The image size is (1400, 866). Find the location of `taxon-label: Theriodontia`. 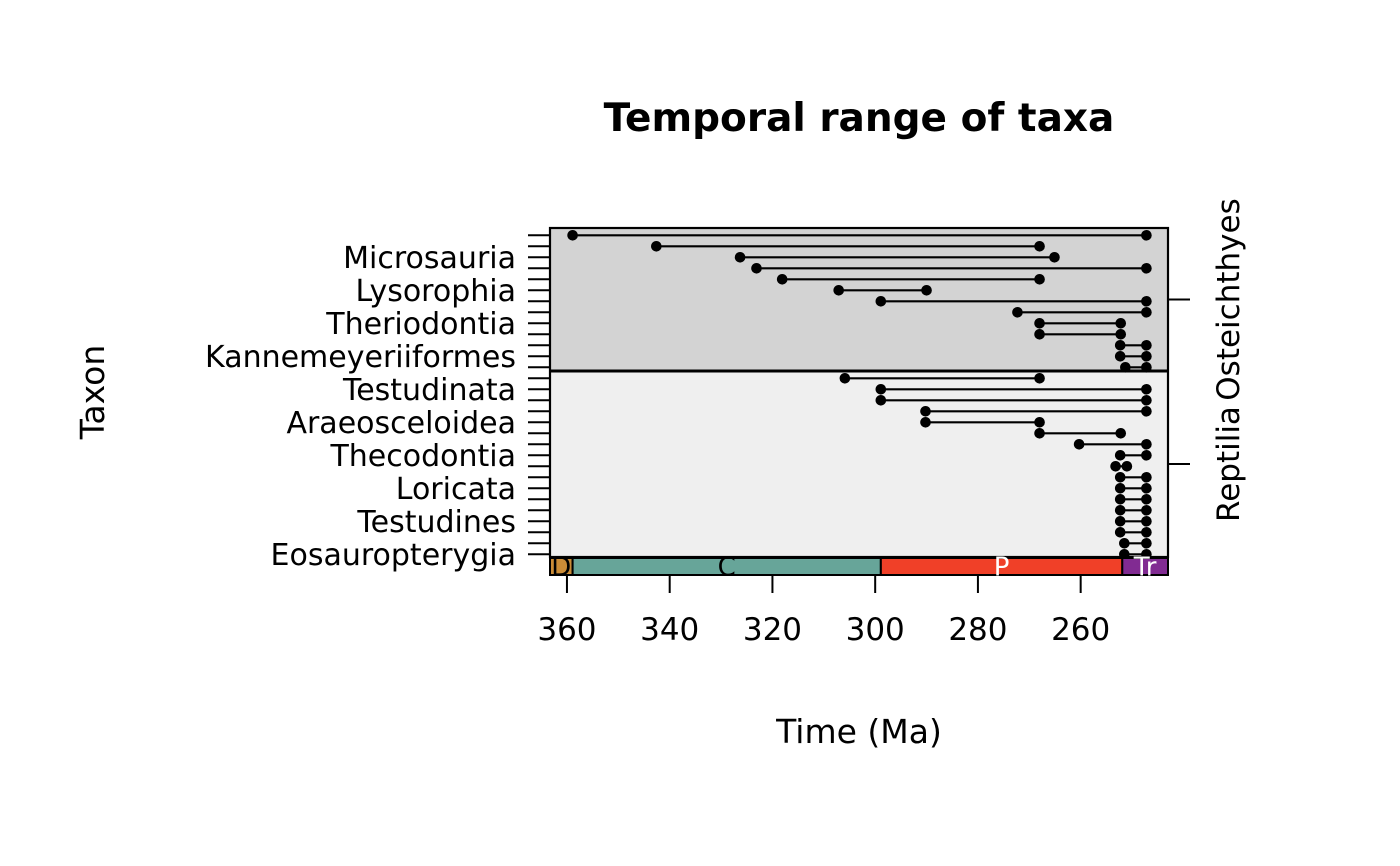

taxon-label: Theriodontia is located at coordinates (420, 324).